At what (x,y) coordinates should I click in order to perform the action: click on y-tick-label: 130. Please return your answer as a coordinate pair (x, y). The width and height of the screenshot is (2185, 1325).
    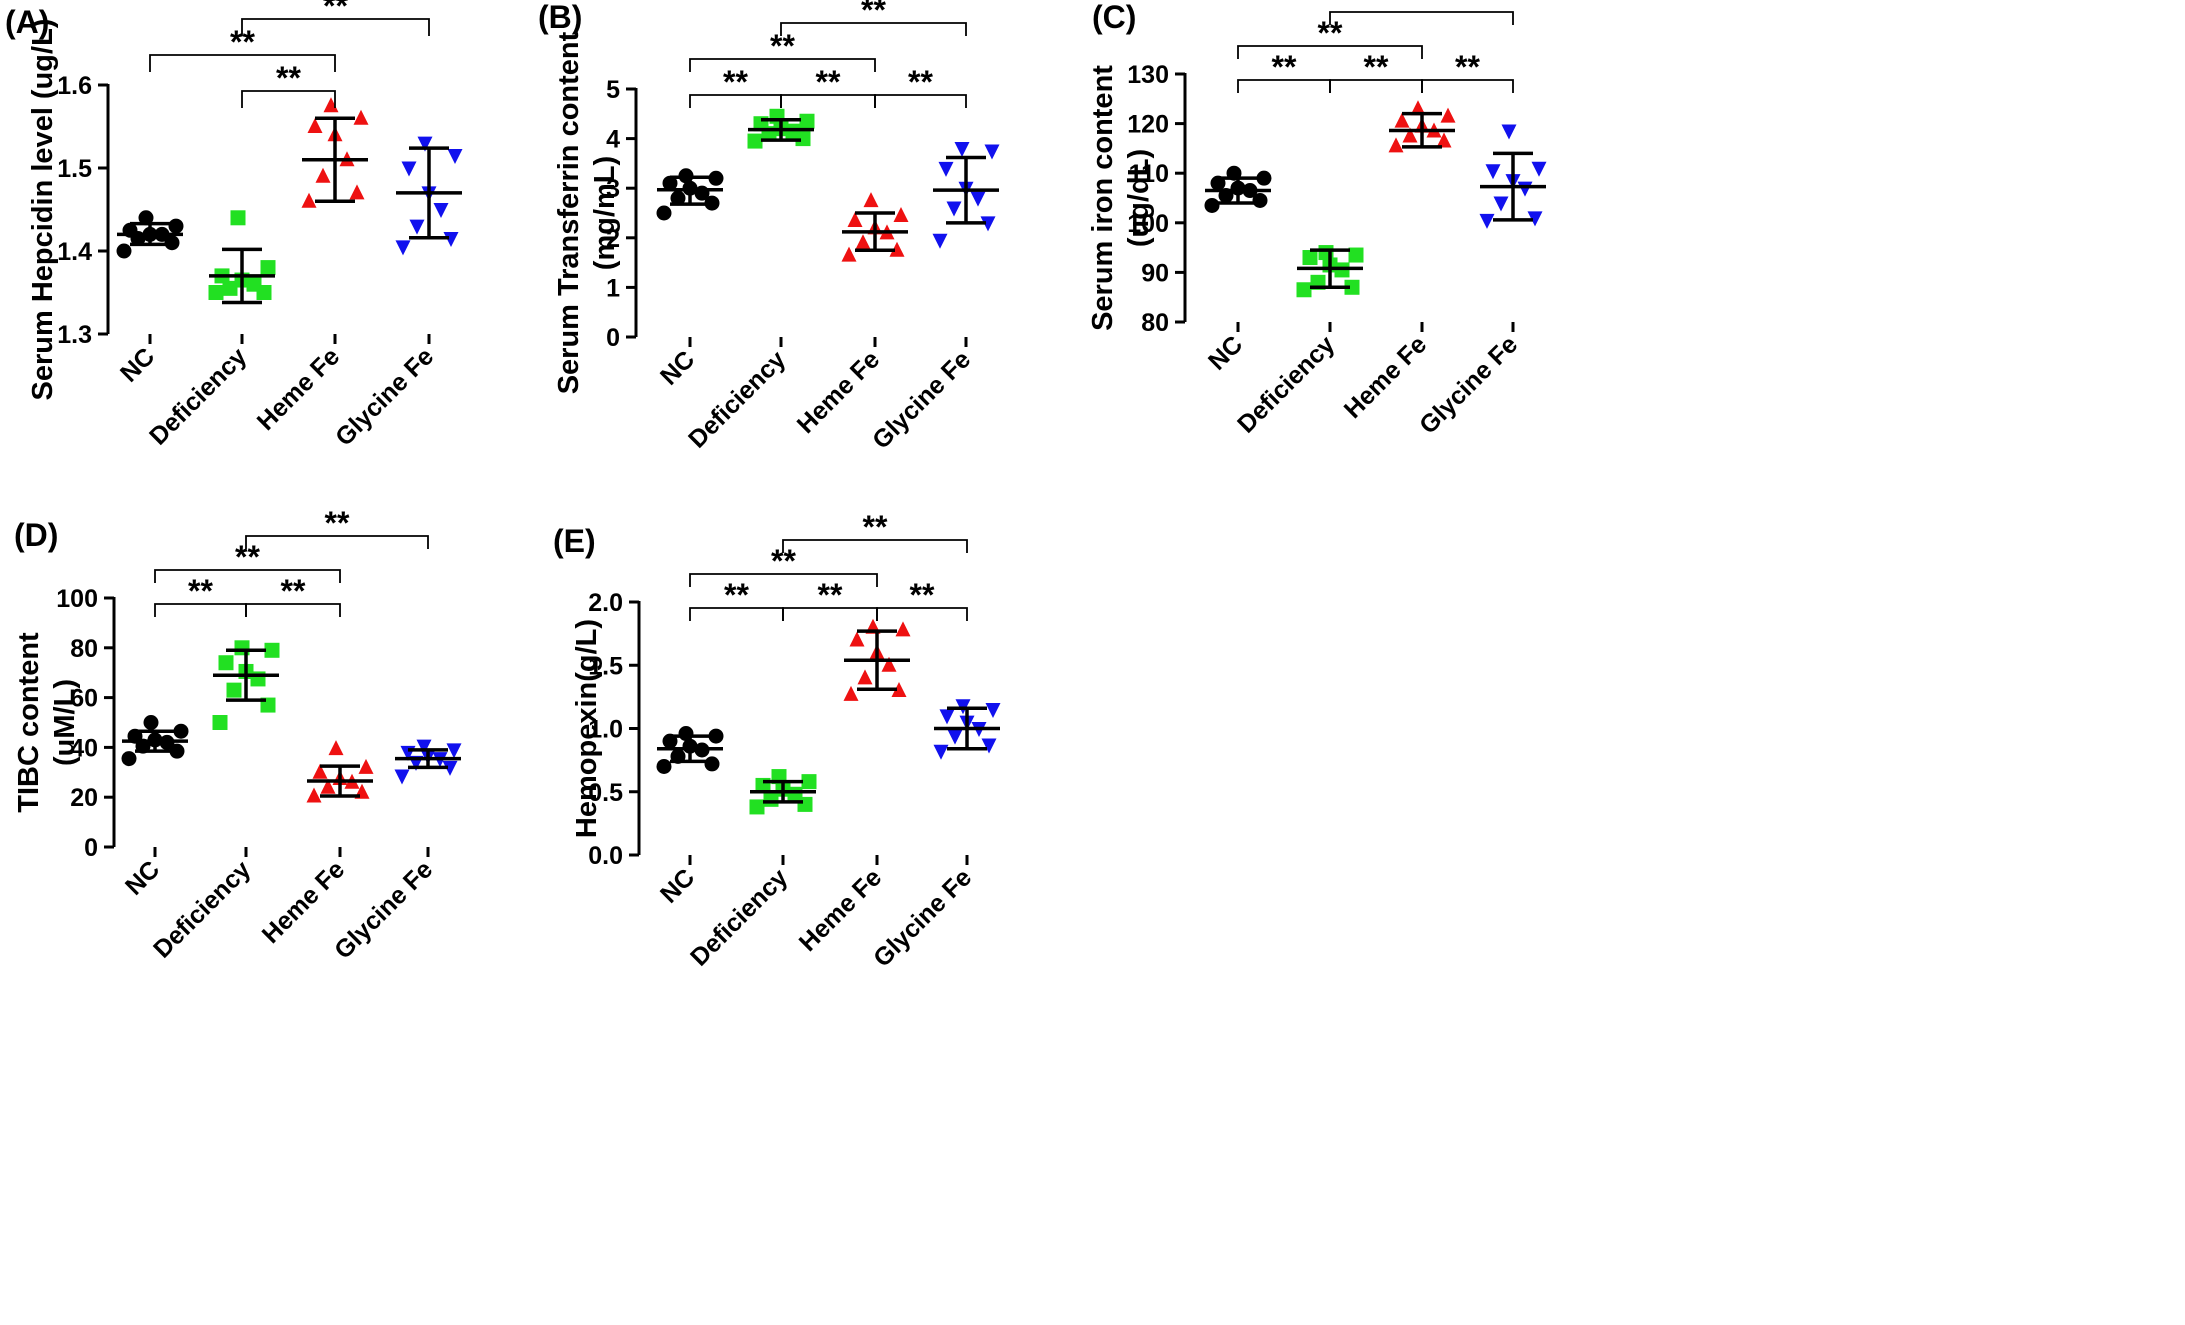
    Looking at the image, I should click on (1148, 75).